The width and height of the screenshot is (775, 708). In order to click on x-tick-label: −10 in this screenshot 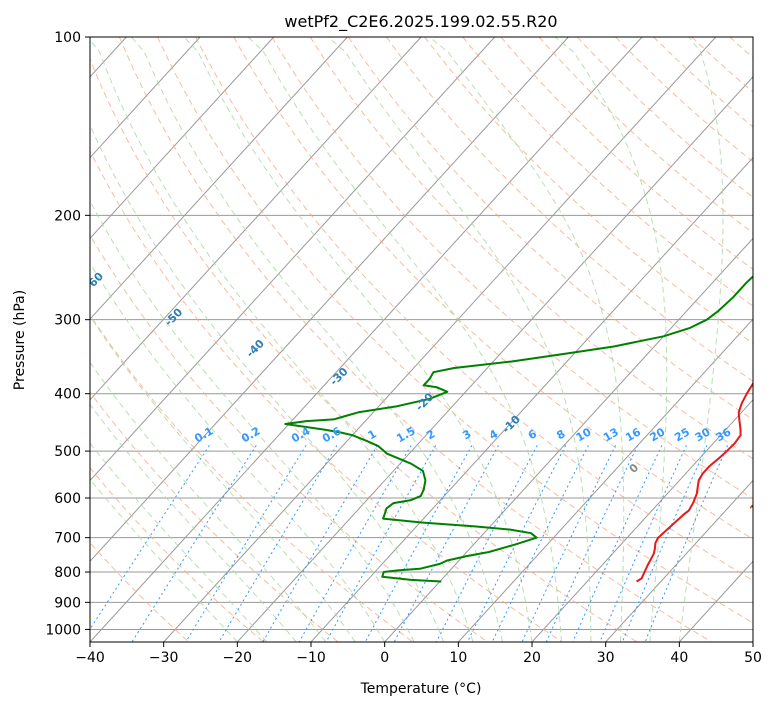, I will do `click(311, 658)`.